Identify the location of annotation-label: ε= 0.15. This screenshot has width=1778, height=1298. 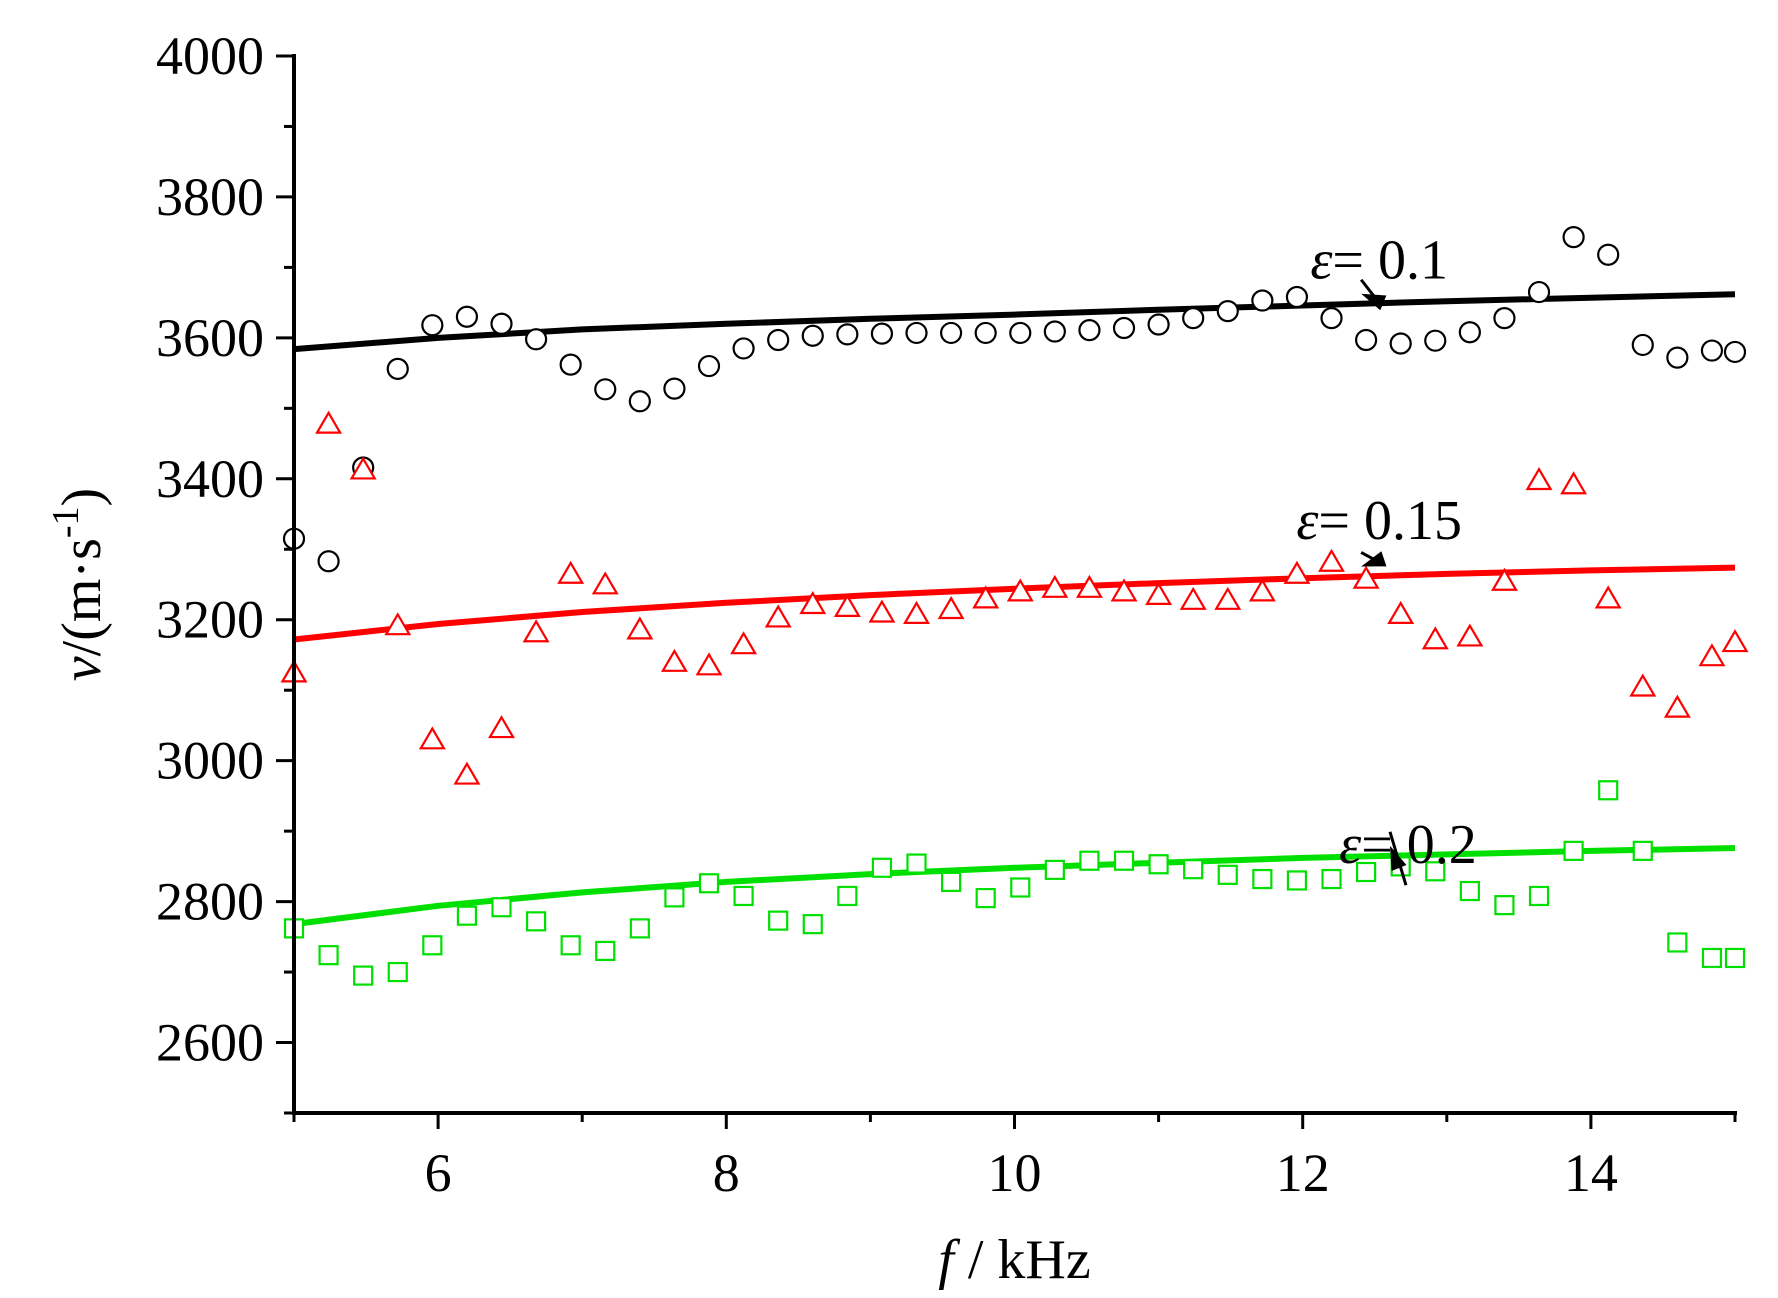
(1379, 521).